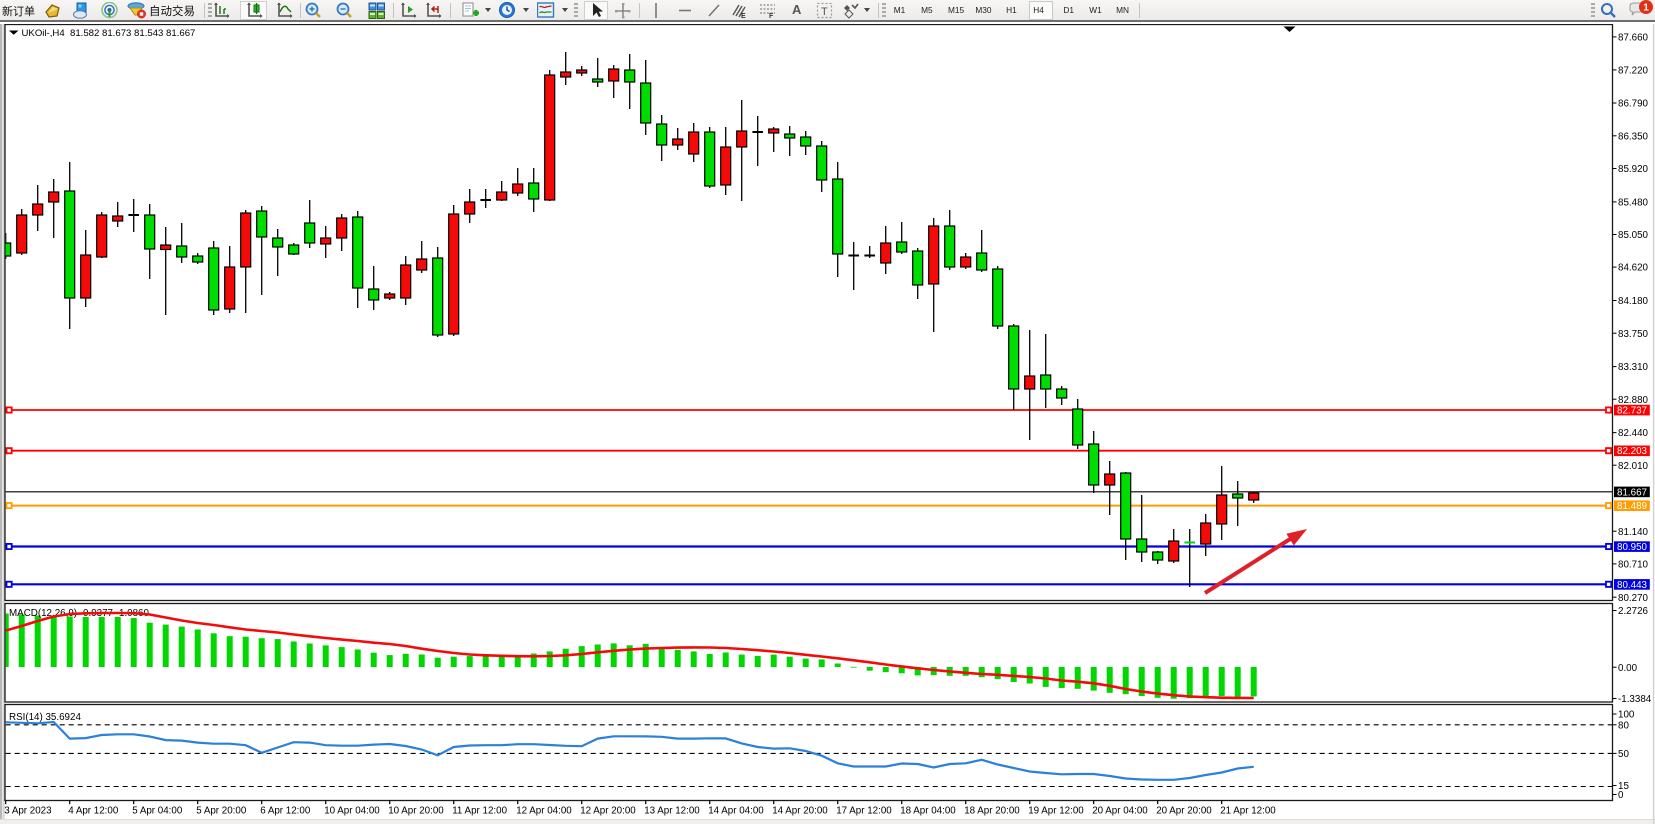 The image size is (1655, 824). Describe the element at coordinates (479, 811) in the screenshot. I see `svg-text: 11 Apr 12:00` at that location.